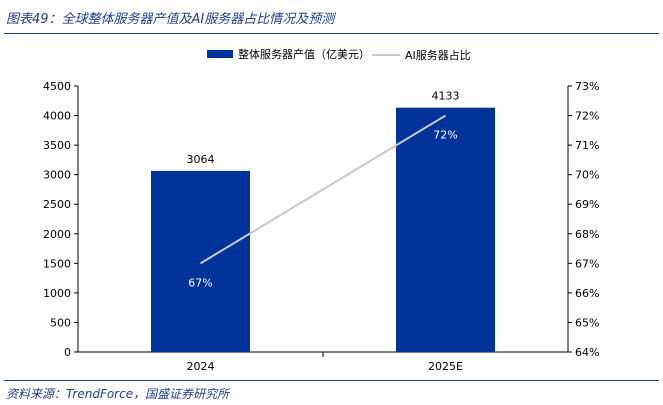 This screenshot has width=663, height=405. Describe the element at coordinates (60, 322) in the screenshot. I see `y-left-tick-label: 500` at that location.